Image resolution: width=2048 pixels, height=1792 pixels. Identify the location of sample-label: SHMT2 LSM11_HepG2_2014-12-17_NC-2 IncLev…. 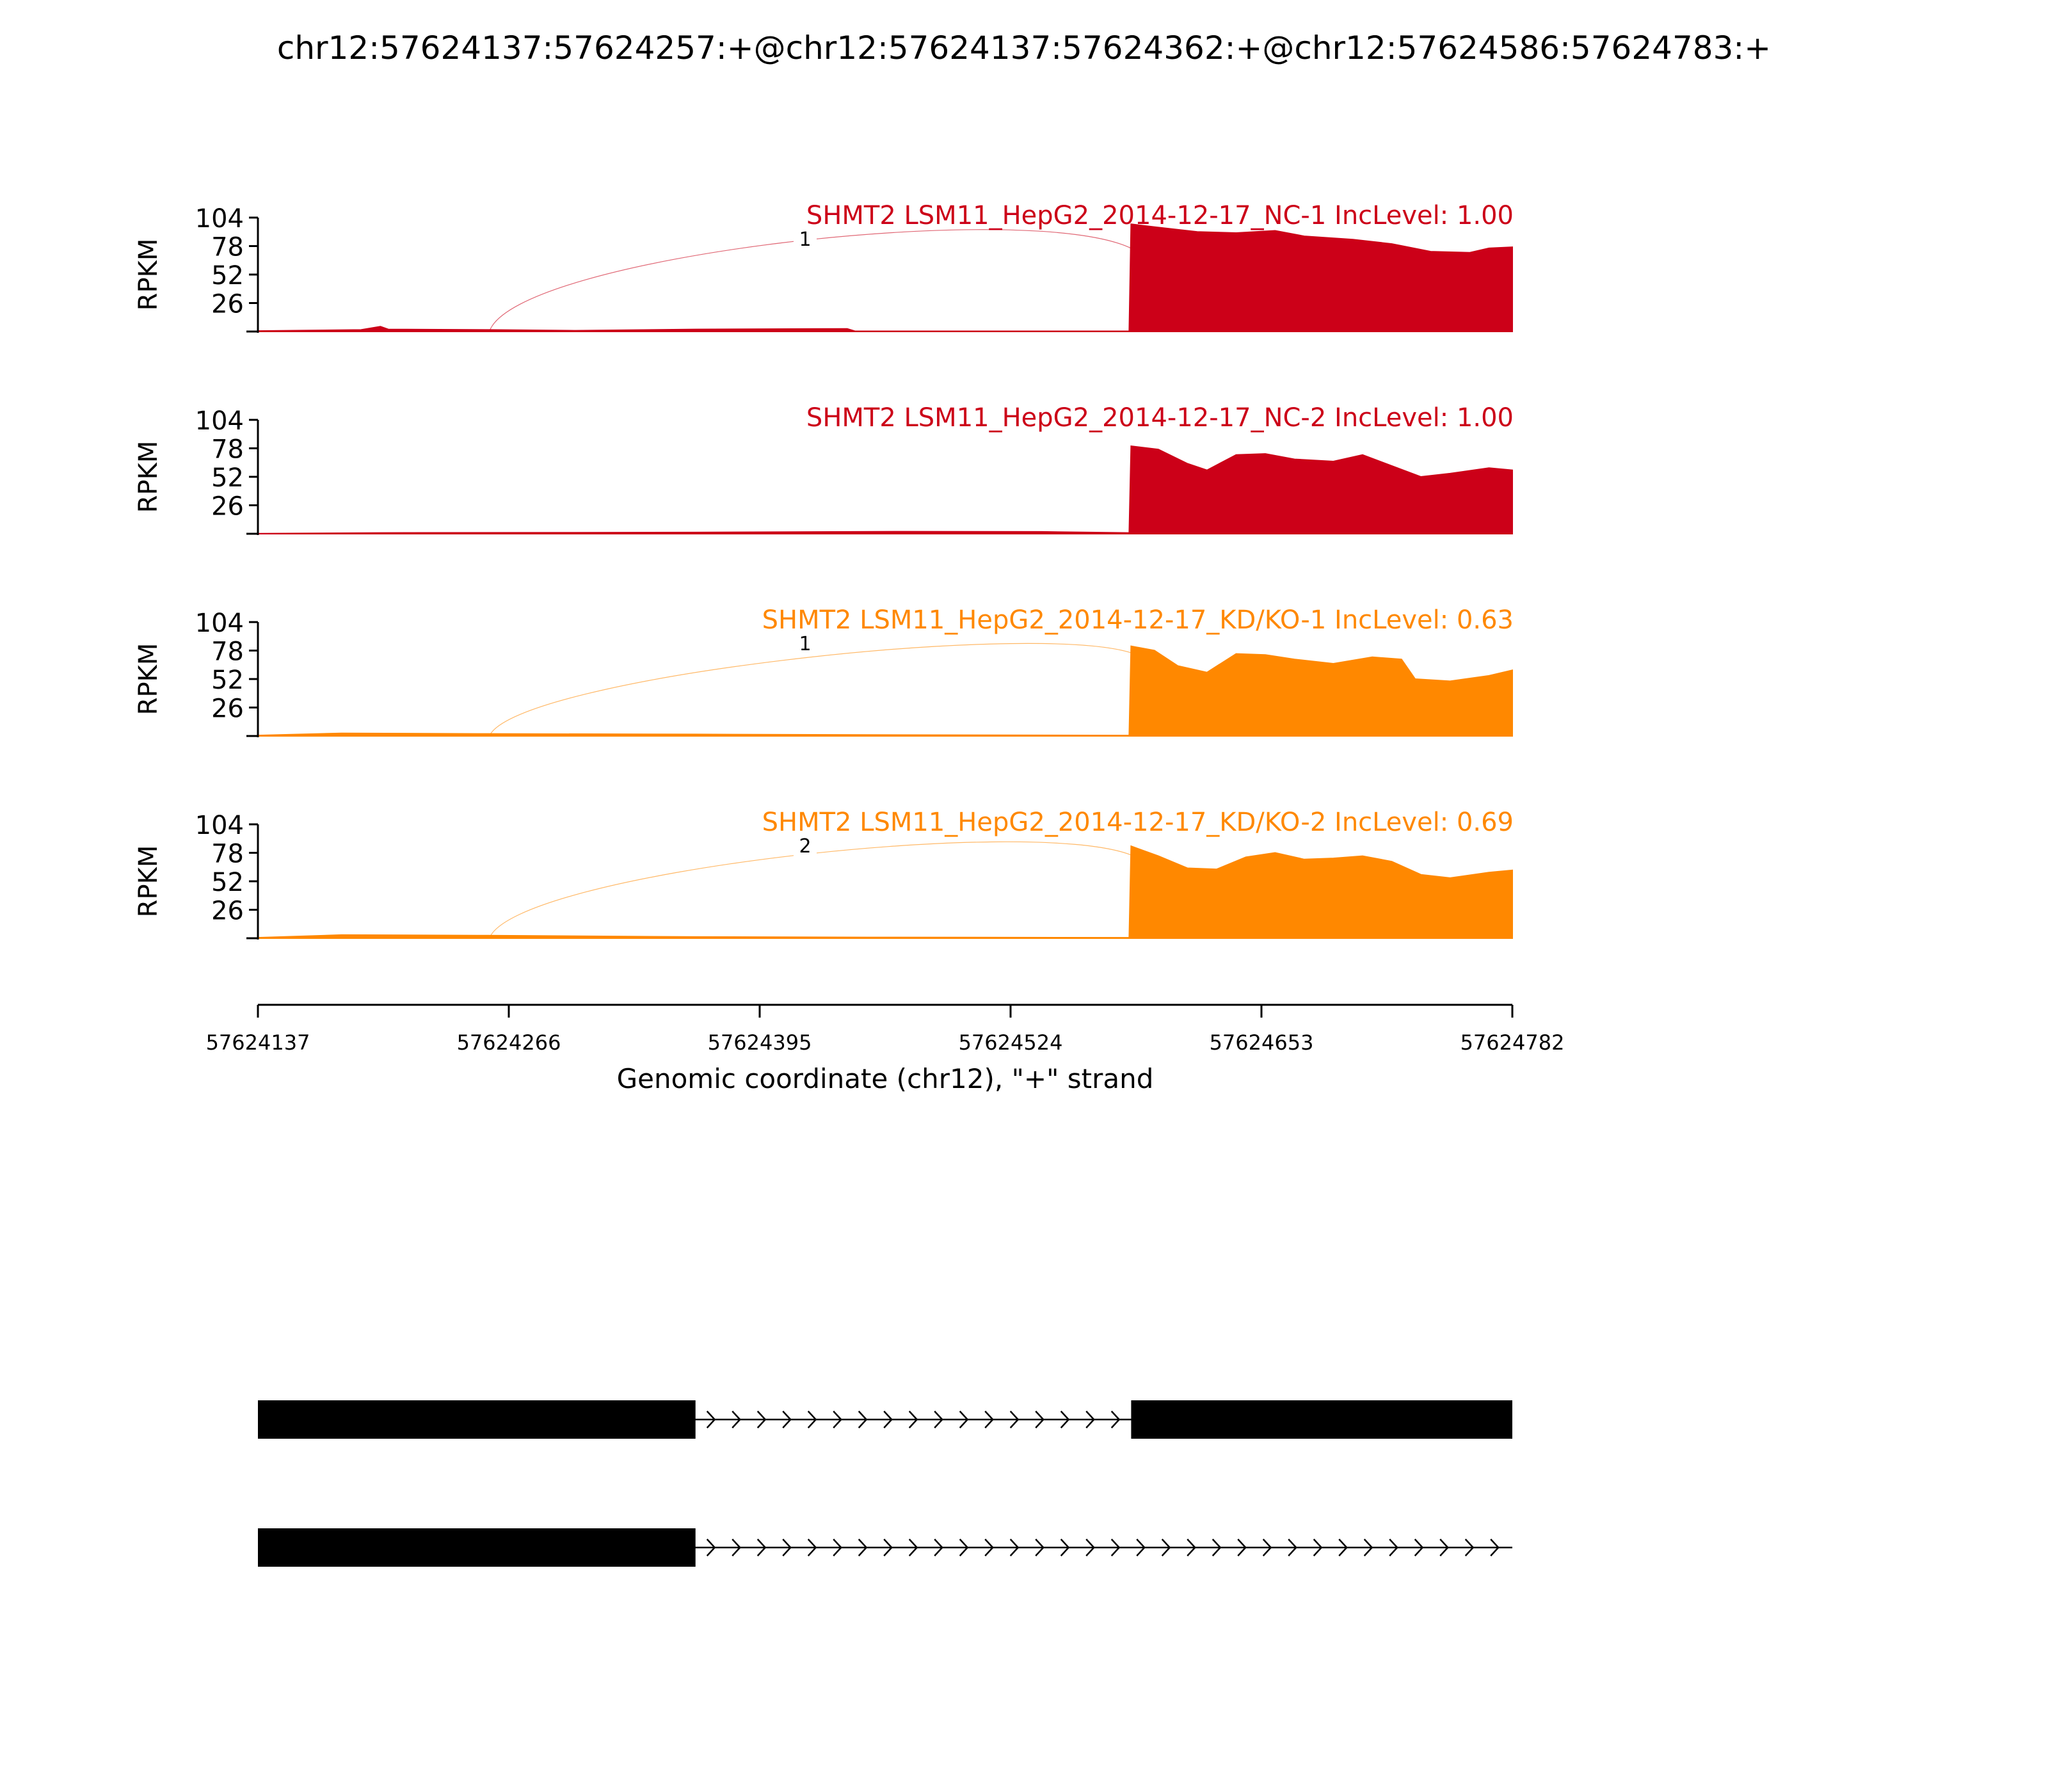
(1160, 418).